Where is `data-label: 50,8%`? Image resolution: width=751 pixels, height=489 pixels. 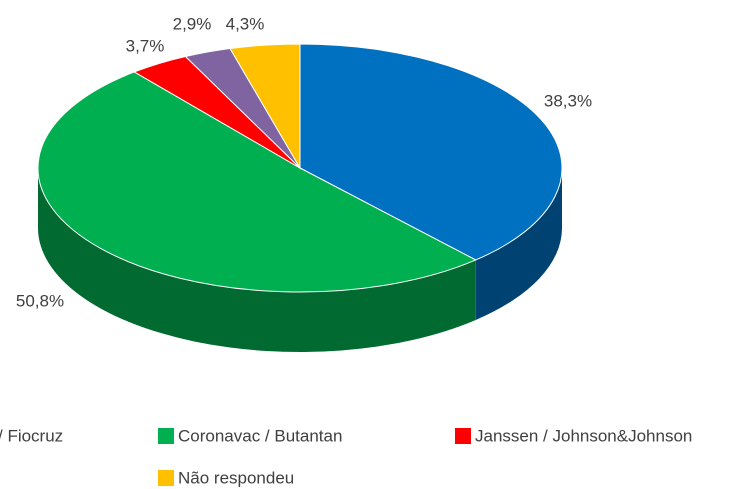
data-label: 50,8% is located at coordinates (40, 300).